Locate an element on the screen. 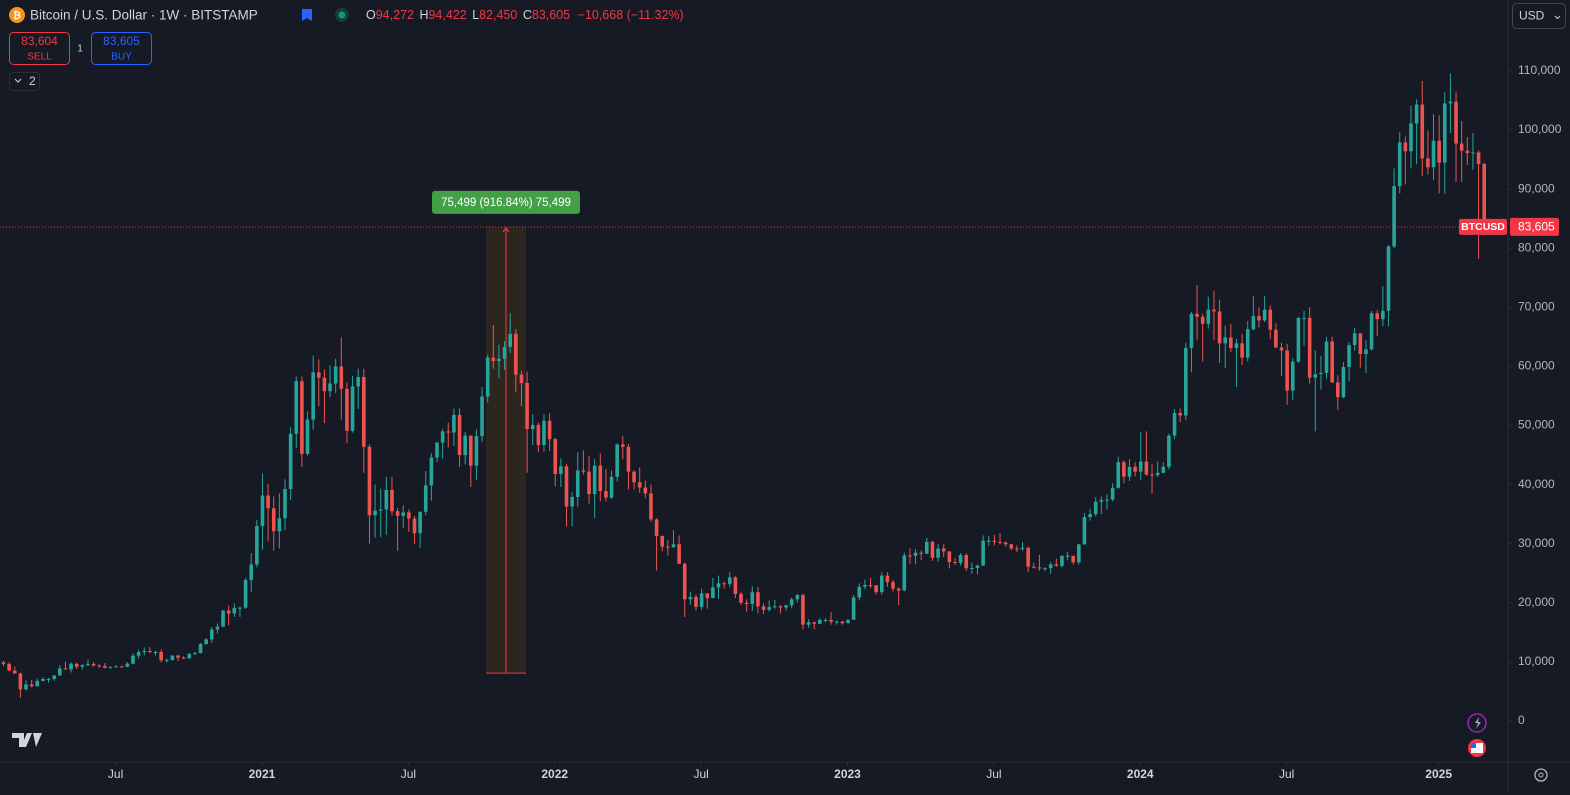  buy-label: BUY is located at coordinates (121, 57).